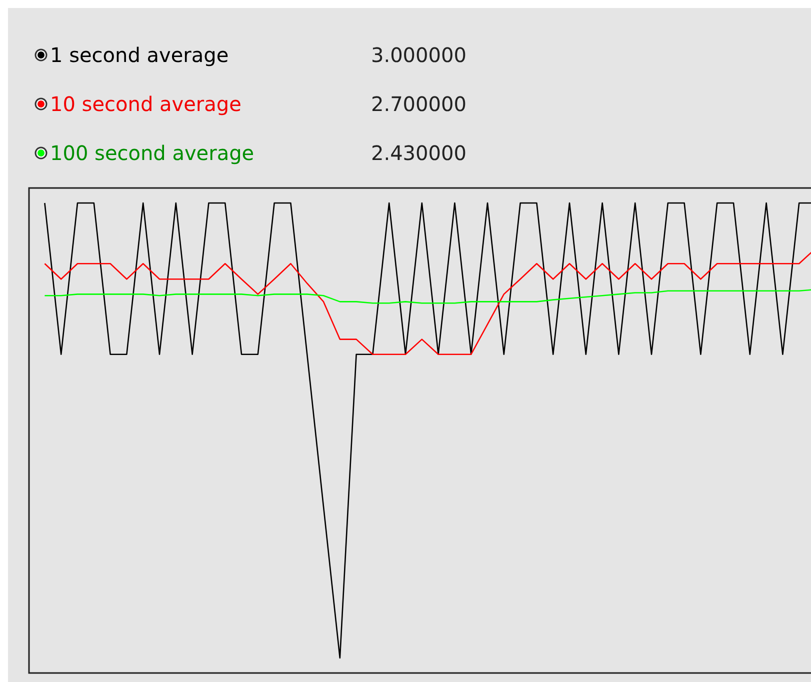  Describe the element at coordinates (418, 153) in the screenshot. I see `text: 2.430000` at that location.